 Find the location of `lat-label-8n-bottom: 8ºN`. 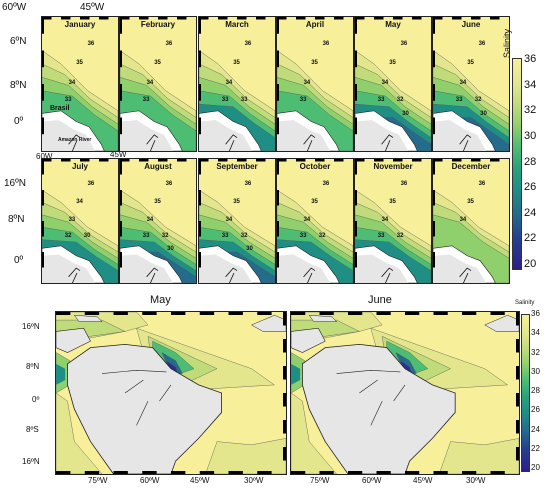

lat-label-8n-bottom: 8ºN is located at coordinates (33, 366).